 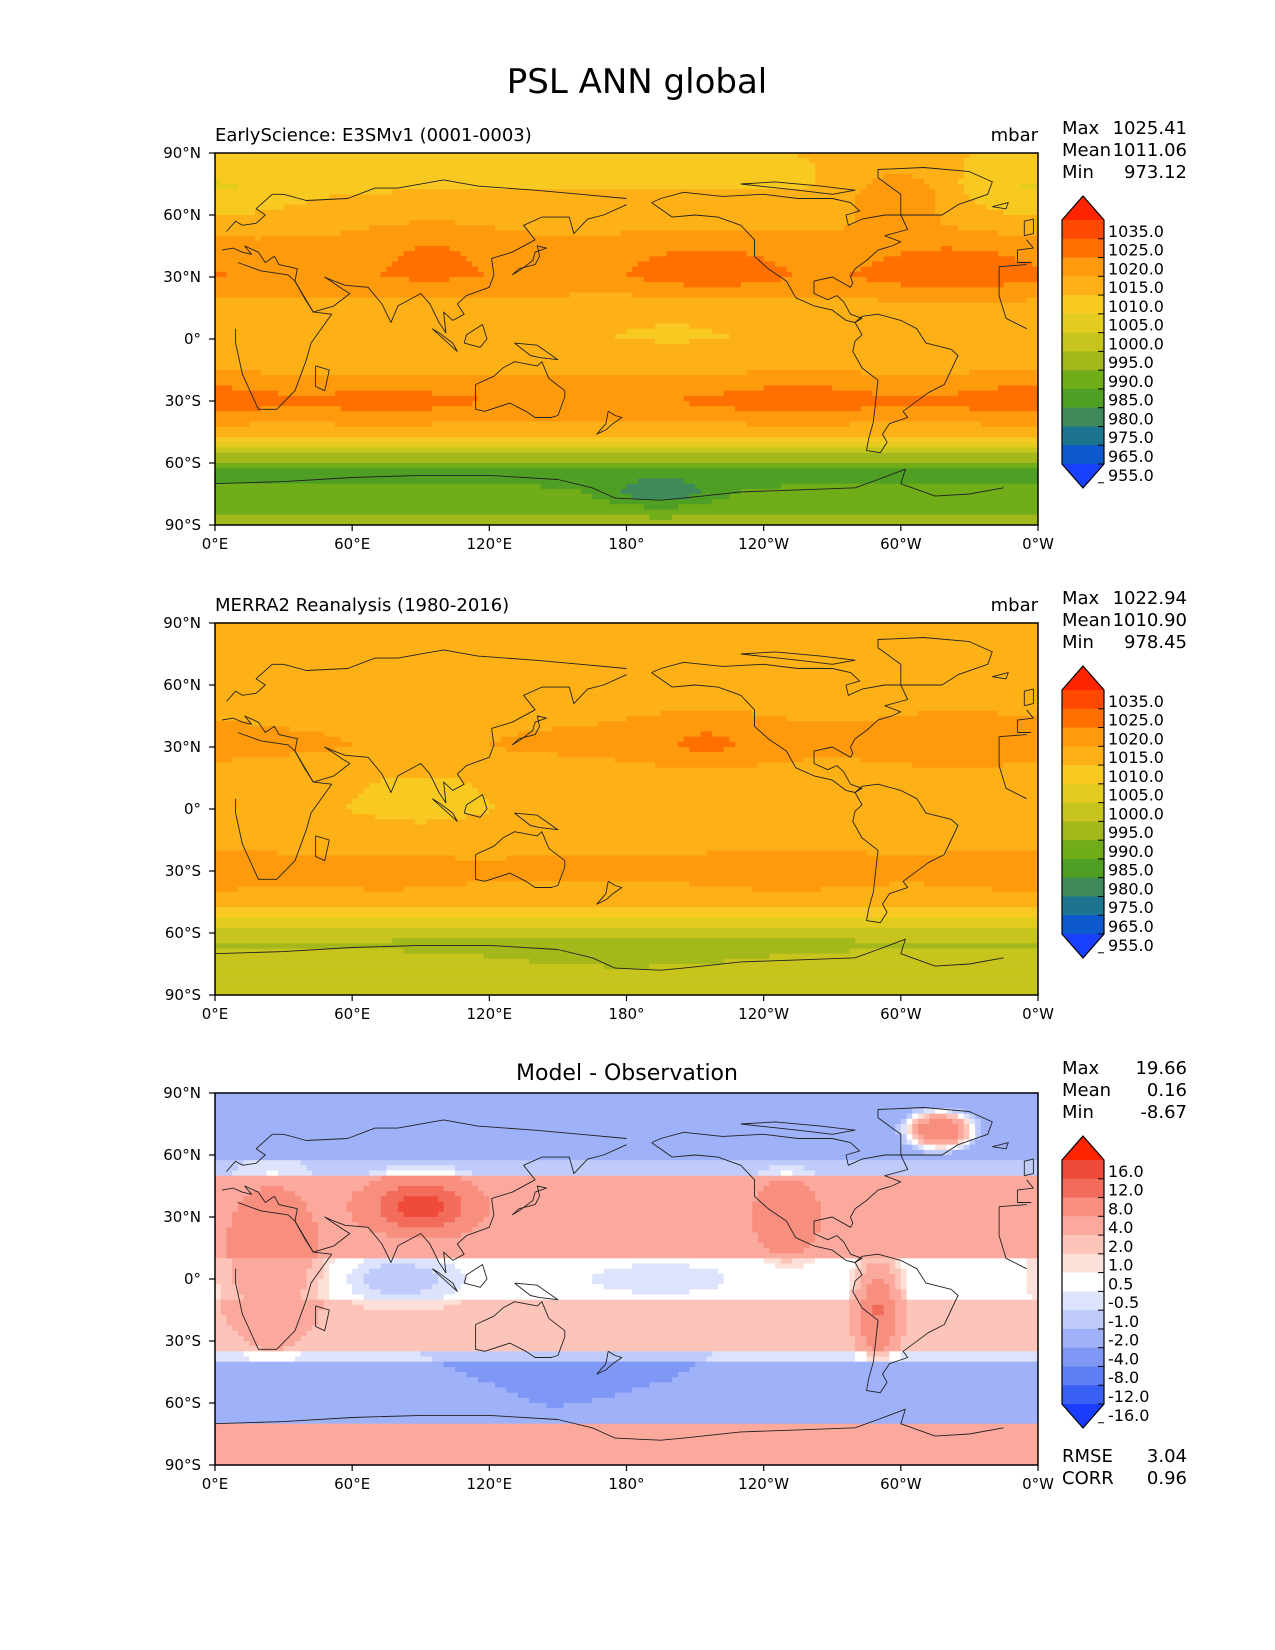 What do you see at coordinates (1131, 362) in the screenshot?
I see `colorbar-tick-label: 995.0` at bounding box center [1131, 362].